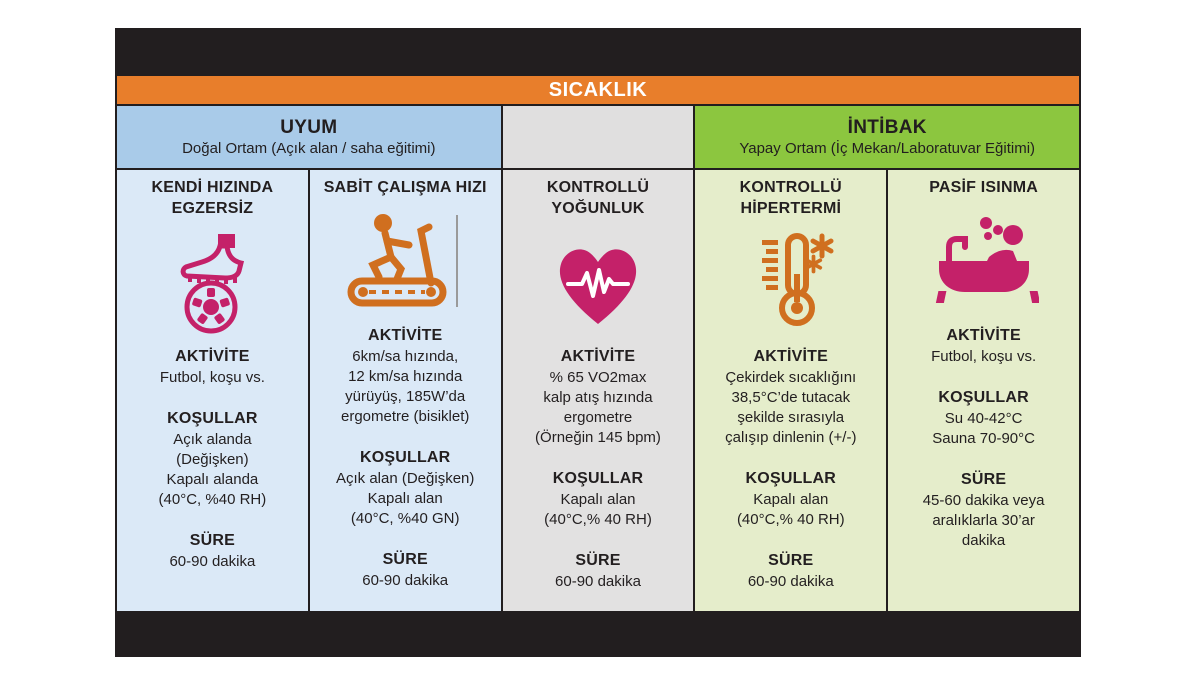 This screenshot has height=693, width=1200. I want to click on section-label: İNTİBAK, so click(887, 127).